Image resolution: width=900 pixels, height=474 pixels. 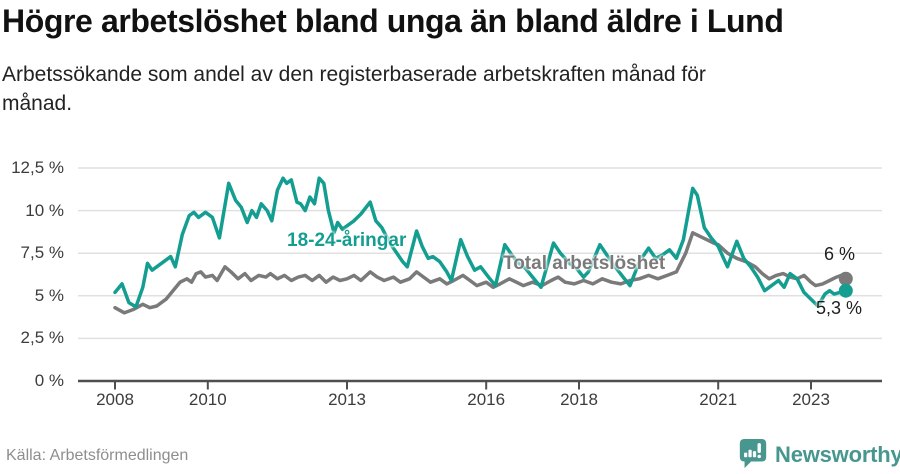 What do you see at coordinates (347, 240) in the screenshot?
I see `series-label-youth: 18-24-åringar` at bounding box center [347, 240].